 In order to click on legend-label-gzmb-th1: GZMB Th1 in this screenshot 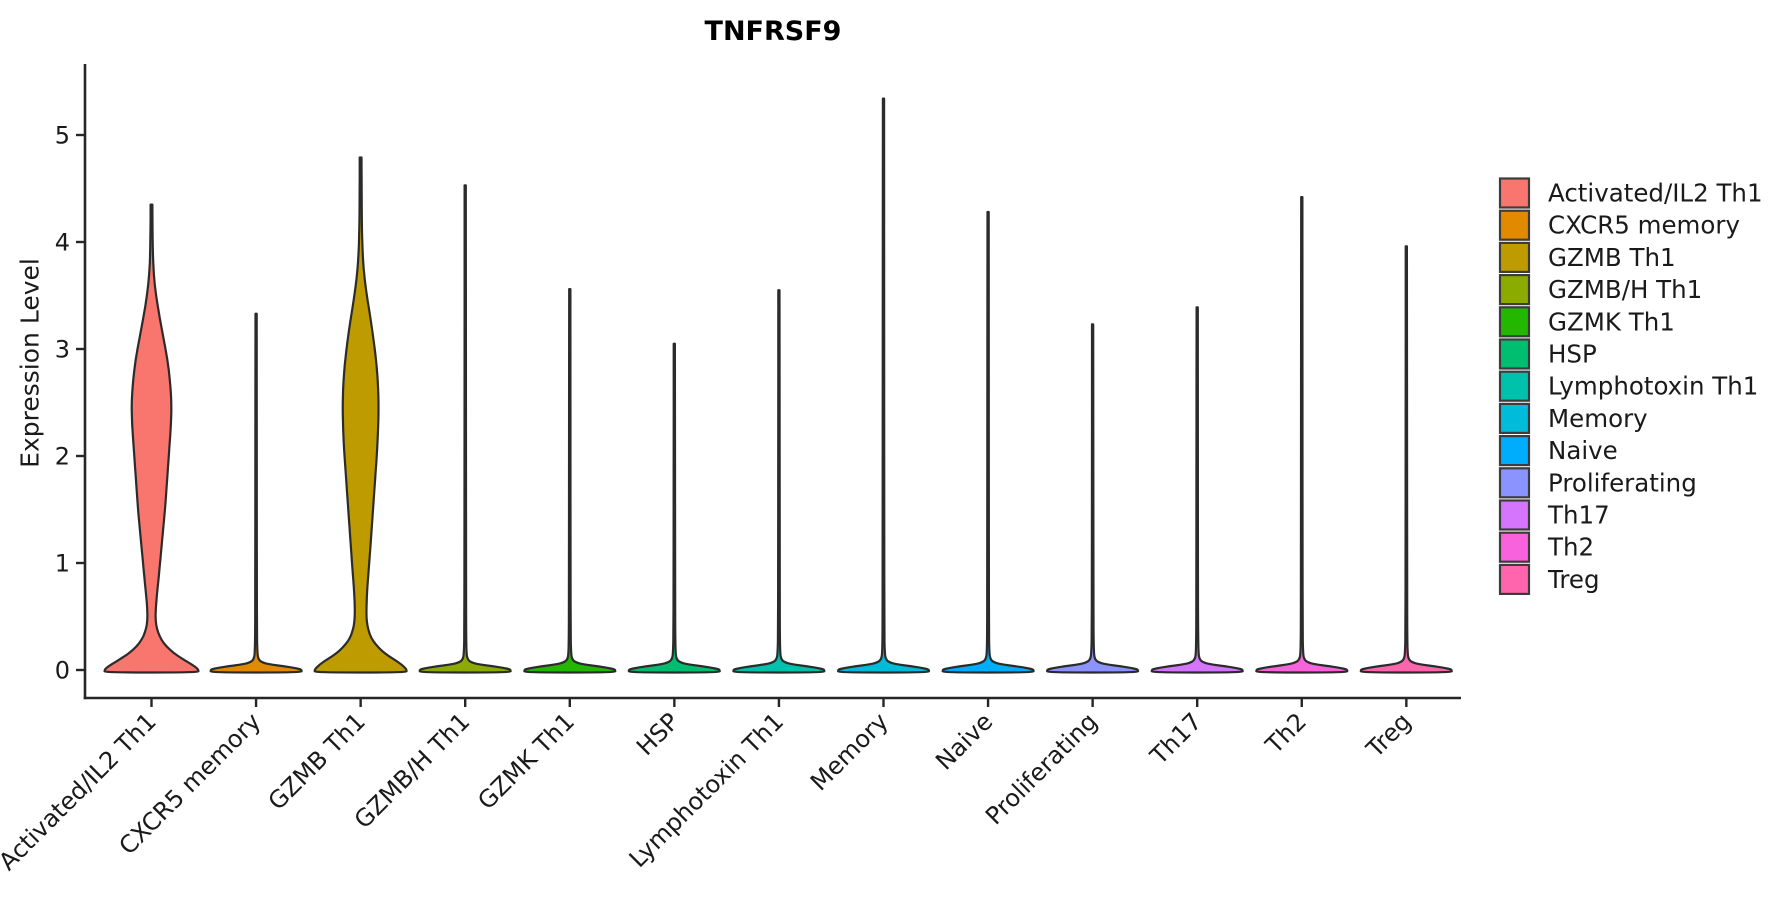, I will do `click(1612, 257)`.